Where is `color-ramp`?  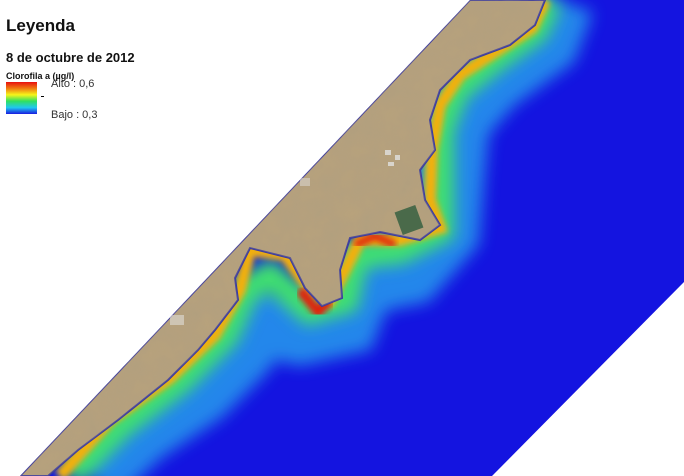 color-ramp is located at coordinates (21, 98).